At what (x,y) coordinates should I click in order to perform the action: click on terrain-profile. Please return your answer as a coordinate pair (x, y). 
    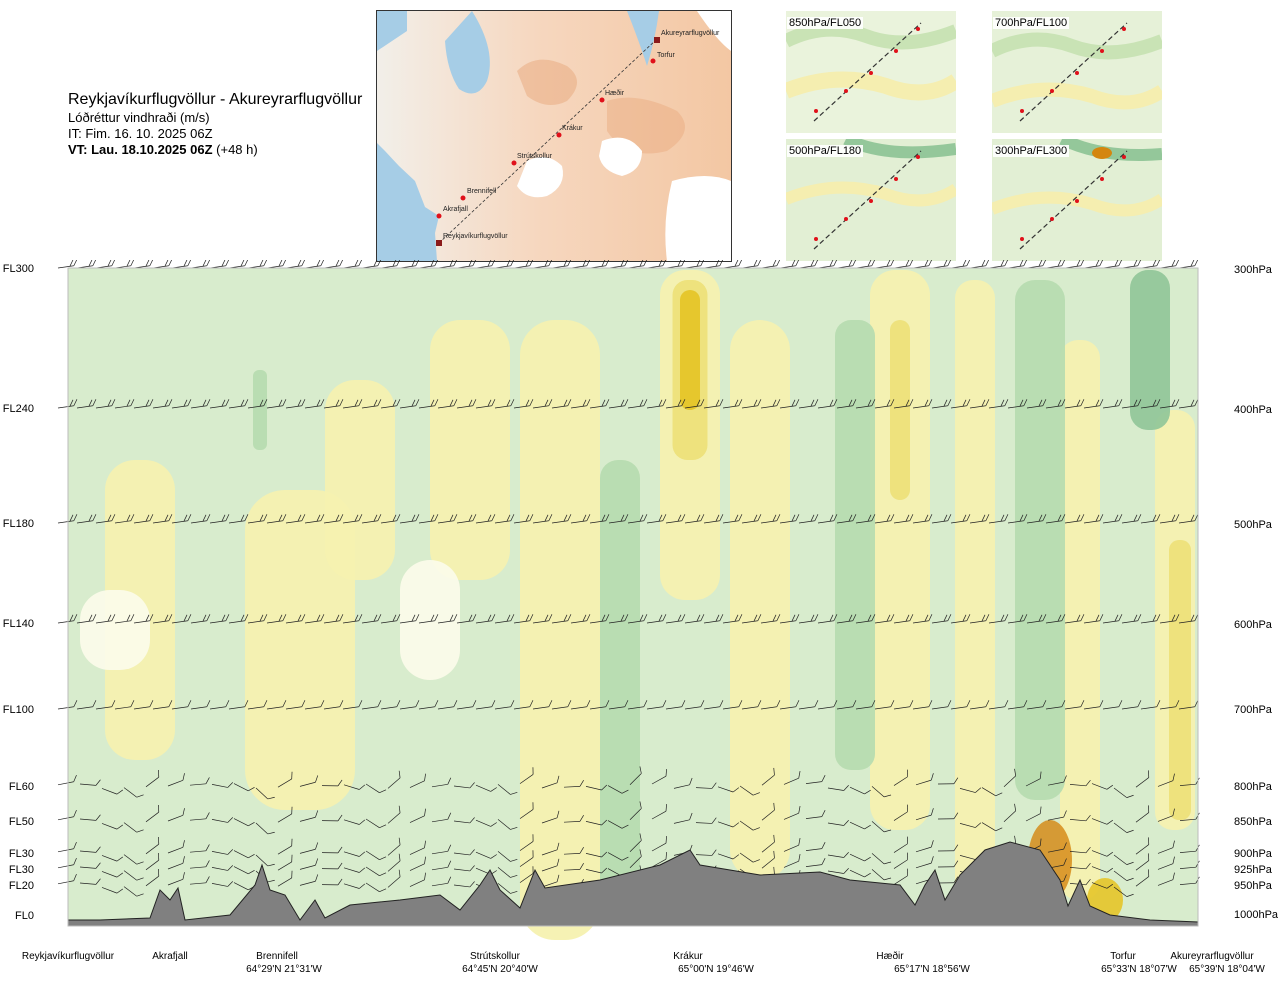
    Looking at the image, I should click on (633, 884).